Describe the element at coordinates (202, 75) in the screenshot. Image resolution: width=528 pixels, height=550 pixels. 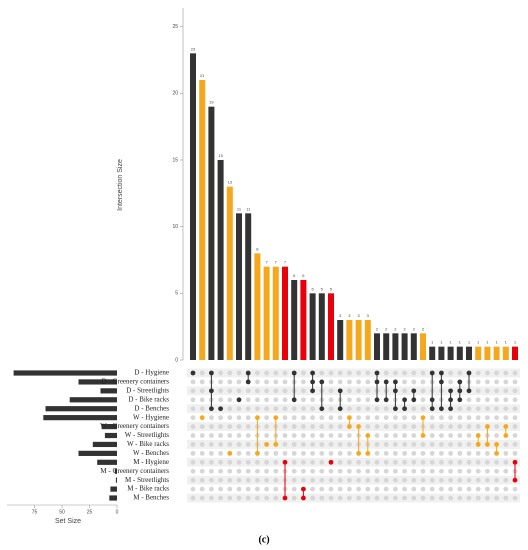
I see `bar-value-label: 21` at that location.